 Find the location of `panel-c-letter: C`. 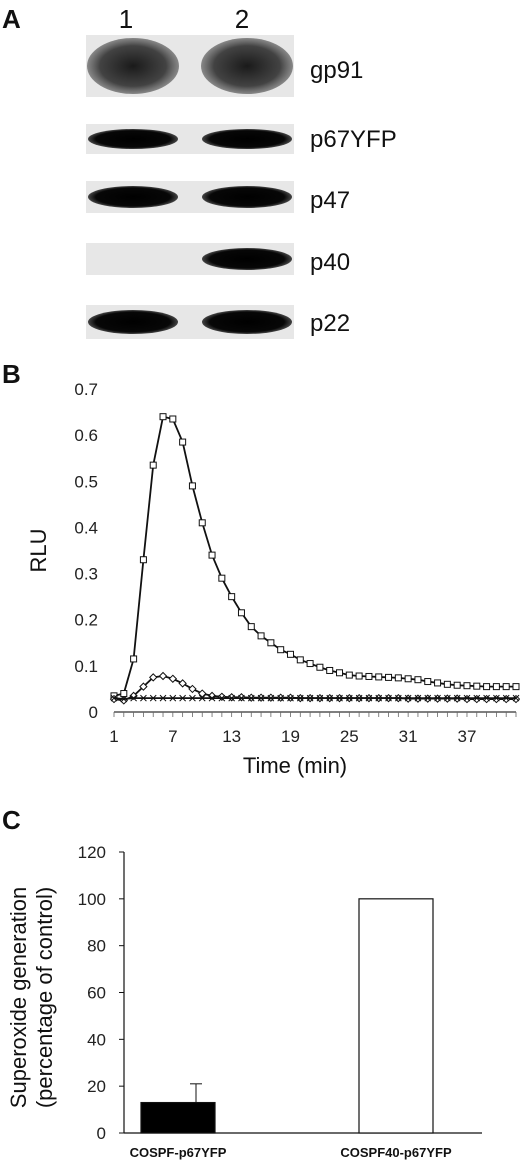

panel-c-letter: C is located at coordinates (11, 820).